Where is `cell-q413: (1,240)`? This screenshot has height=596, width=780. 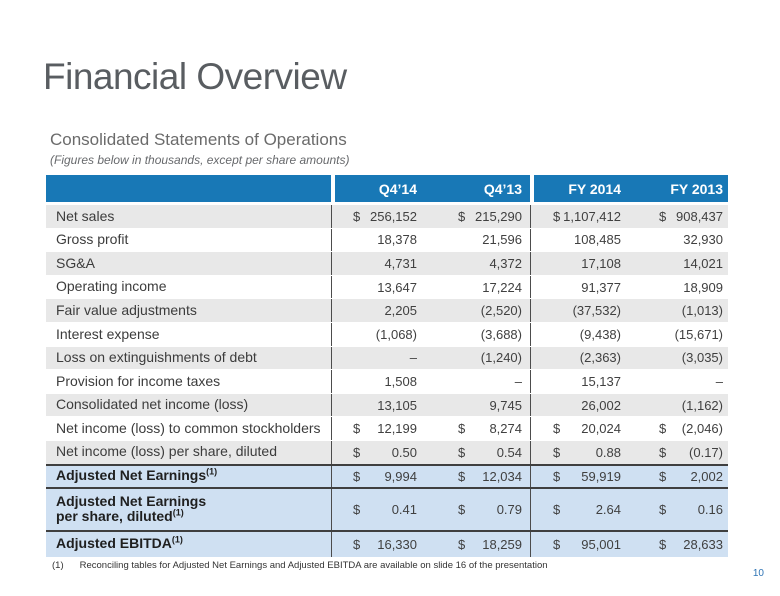 cell-q413: (1,240) is located at coordinates (478, 358).